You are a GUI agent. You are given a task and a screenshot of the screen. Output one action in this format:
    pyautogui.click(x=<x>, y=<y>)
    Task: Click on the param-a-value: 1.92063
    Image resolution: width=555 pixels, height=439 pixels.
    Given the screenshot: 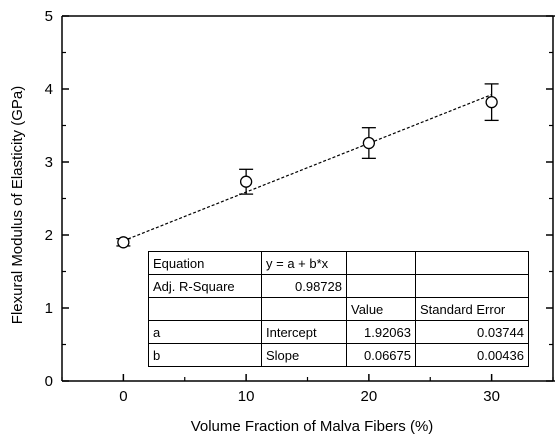 What is the action you would take?
    pyautogui.click(x=381, y=332)
    